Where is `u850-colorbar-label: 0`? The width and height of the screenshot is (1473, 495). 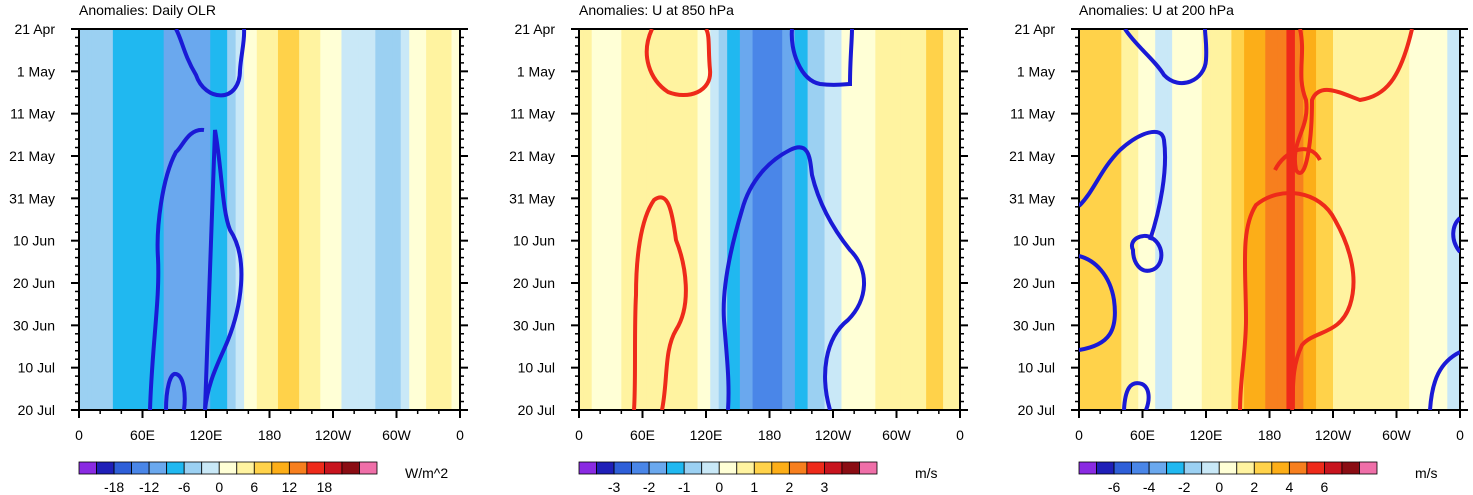 u850-colorbar-label: 0 is located at coordinates (719, 487).